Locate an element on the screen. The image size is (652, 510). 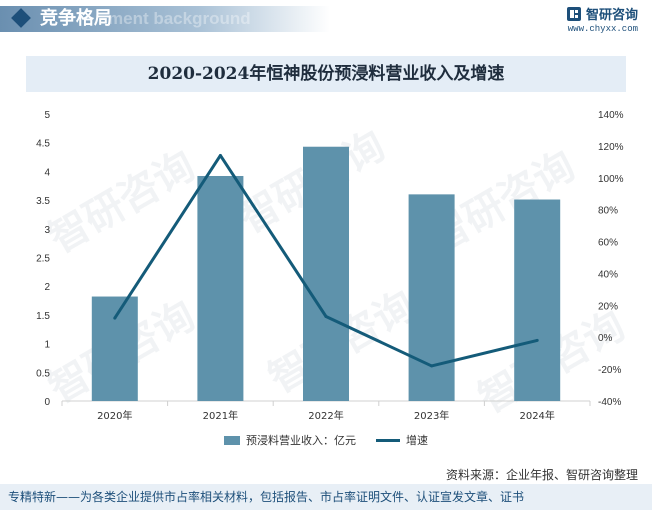
left-axis-tick-label: 1 is located at coordinates (47, 345).